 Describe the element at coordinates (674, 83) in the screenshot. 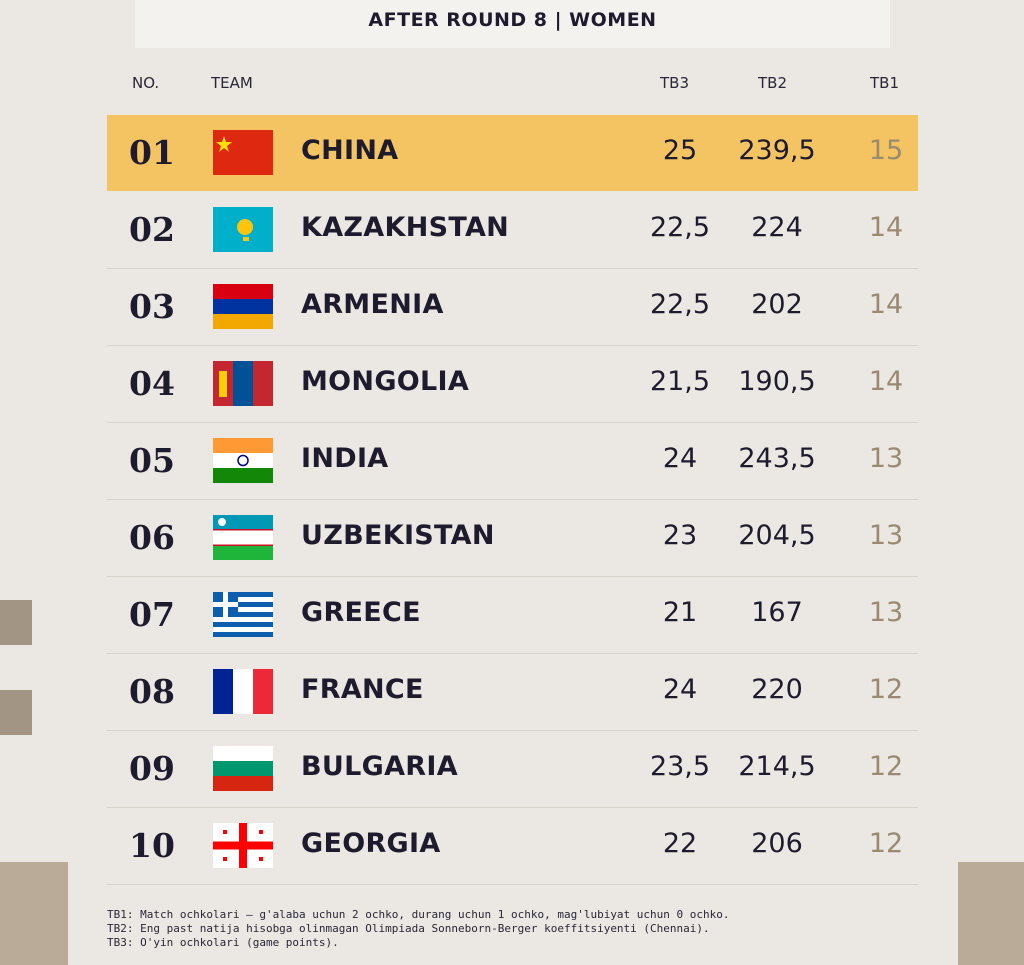

I see `column-header: TB3` at that location.